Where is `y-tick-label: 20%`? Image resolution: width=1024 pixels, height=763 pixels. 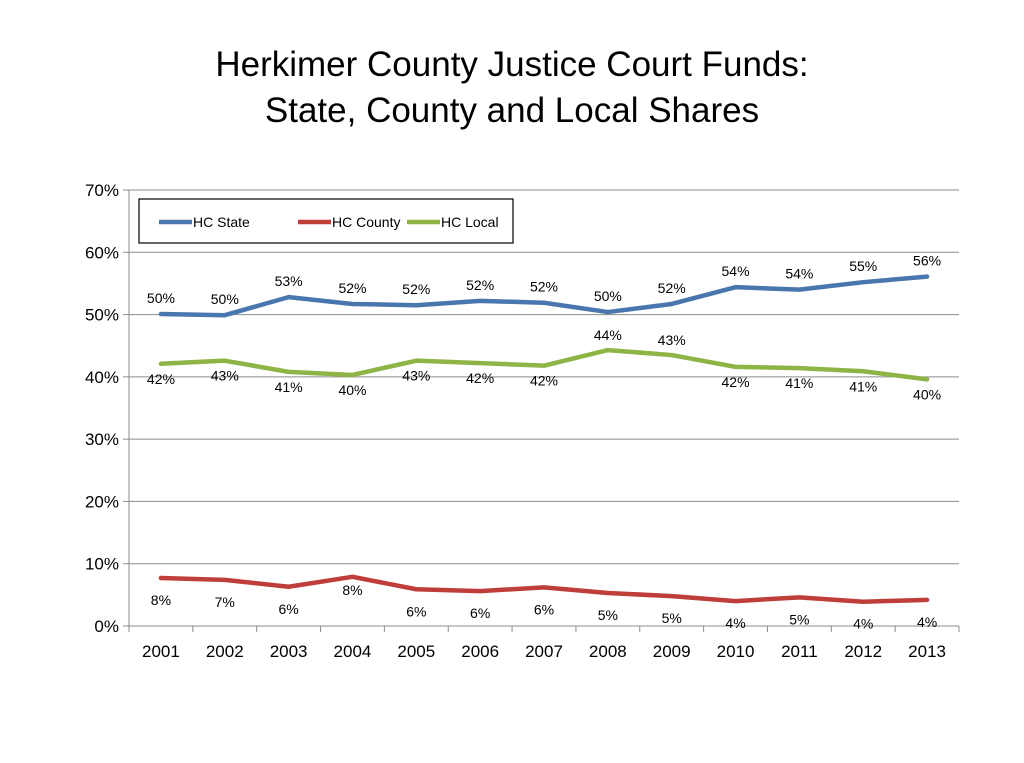
y-tick-label: 20% is located at coordinates (102, 501).